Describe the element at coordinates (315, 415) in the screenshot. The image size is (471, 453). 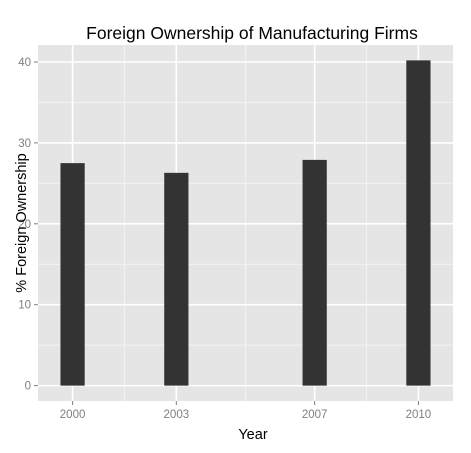
I see `x-tick-label: 2007` at that location.